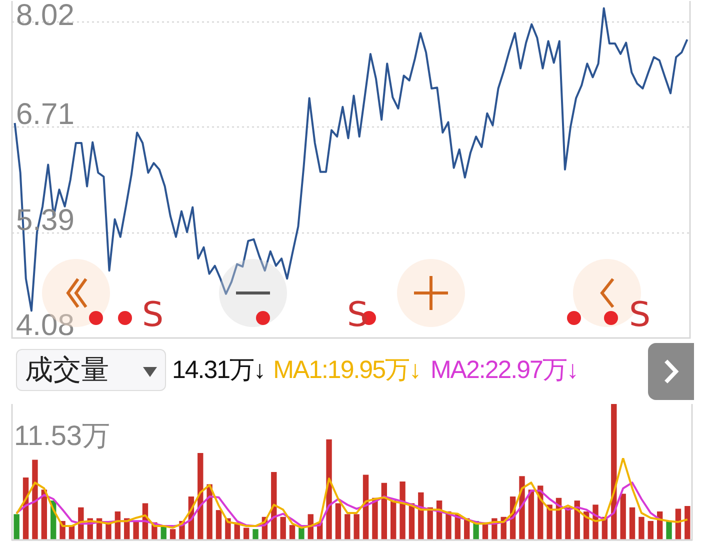 This screenshot has width=708, height=549. I want to click on y-tick-label: 8.02, so click(45, 16).